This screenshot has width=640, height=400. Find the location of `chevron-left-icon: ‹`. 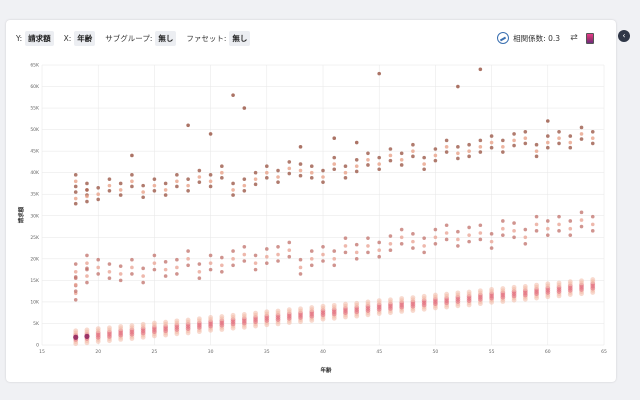

chevron-left-icon: ‹ is located at coordinates (624, 36).